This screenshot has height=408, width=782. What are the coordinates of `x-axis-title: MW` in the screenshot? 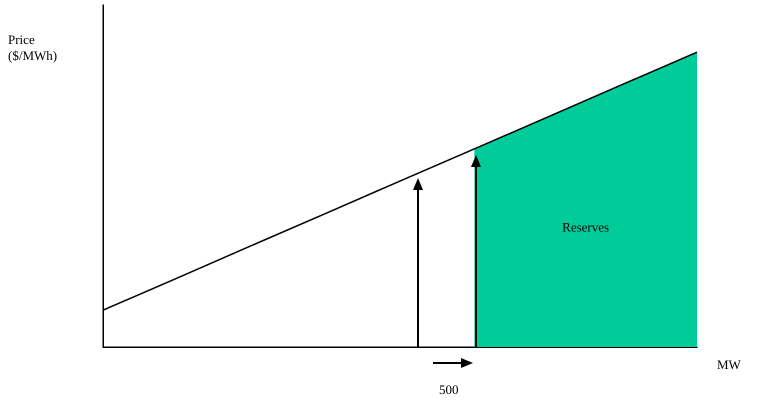 It's located at (729, 365).